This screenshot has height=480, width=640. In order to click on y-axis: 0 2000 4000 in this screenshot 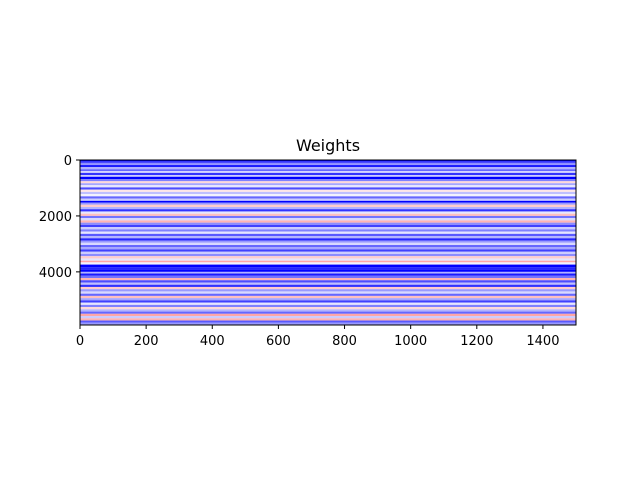, I will do `click(59, 217)`.